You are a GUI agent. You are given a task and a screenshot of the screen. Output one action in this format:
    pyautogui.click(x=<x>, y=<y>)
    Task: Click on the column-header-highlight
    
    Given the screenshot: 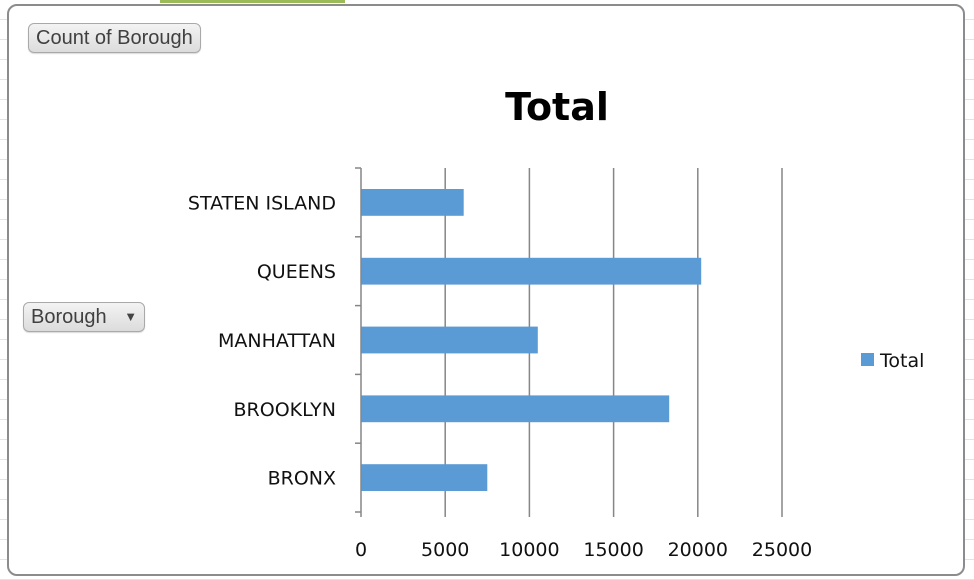 What is the action you would take?
    pyautogui.click(x=252, y=1)
    